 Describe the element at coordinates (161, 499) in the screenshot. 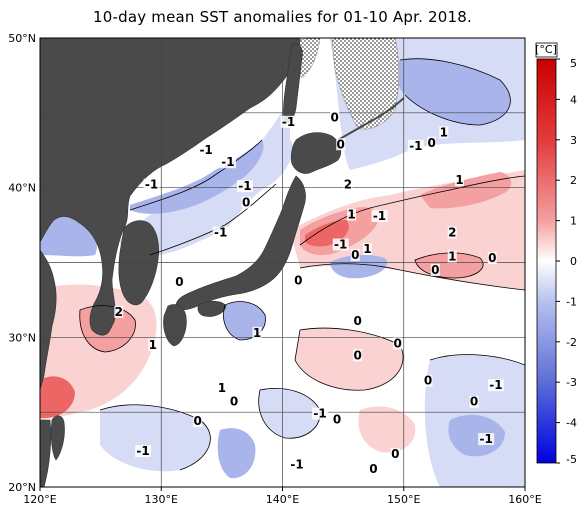

I see `longitude-tick-label: 130°E` at that location.